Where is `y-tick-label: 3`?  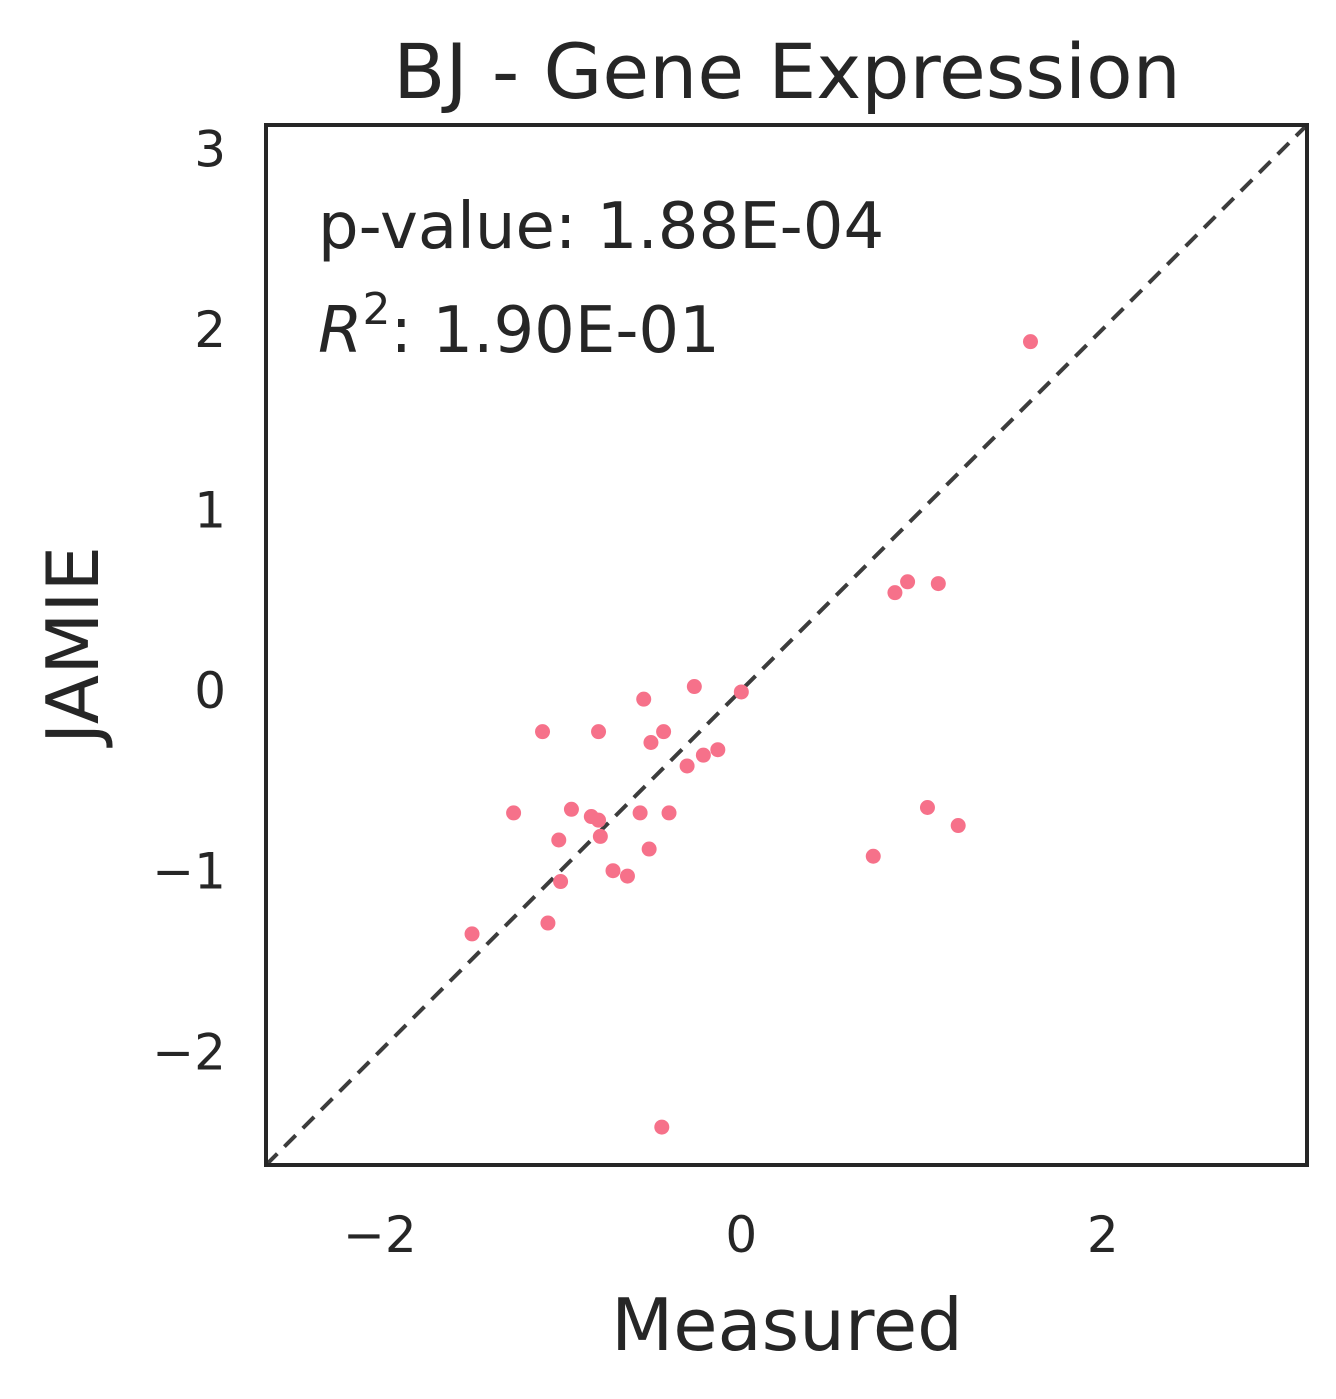
y-tick-label: 3 is located at coordinates (210, 149).